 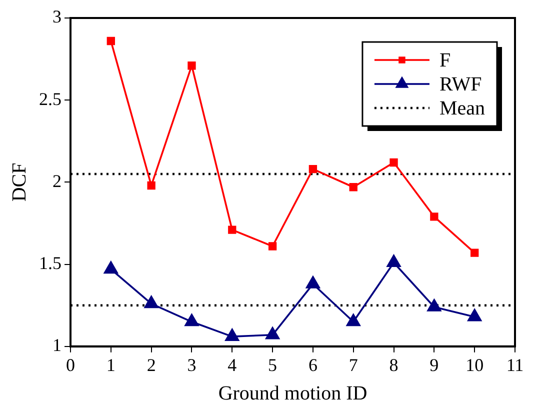 I want to click on y-tick-label: 2, so click(x=57, y=180).